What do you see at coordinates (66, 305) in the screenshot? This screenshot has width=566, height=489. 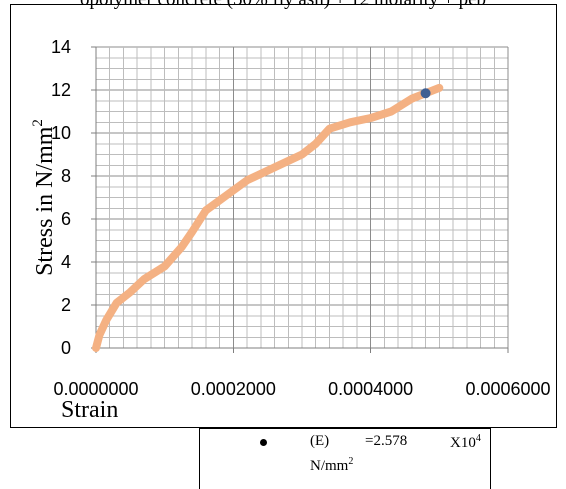 I see `y-tick-label: 2` at bounding box center [66, 305].